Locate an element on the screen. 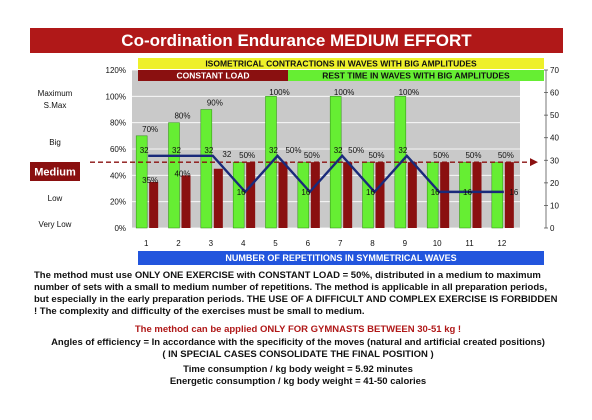 This screenshot has height=420, width=592. isometric-band is located at coordinates (341, 63).